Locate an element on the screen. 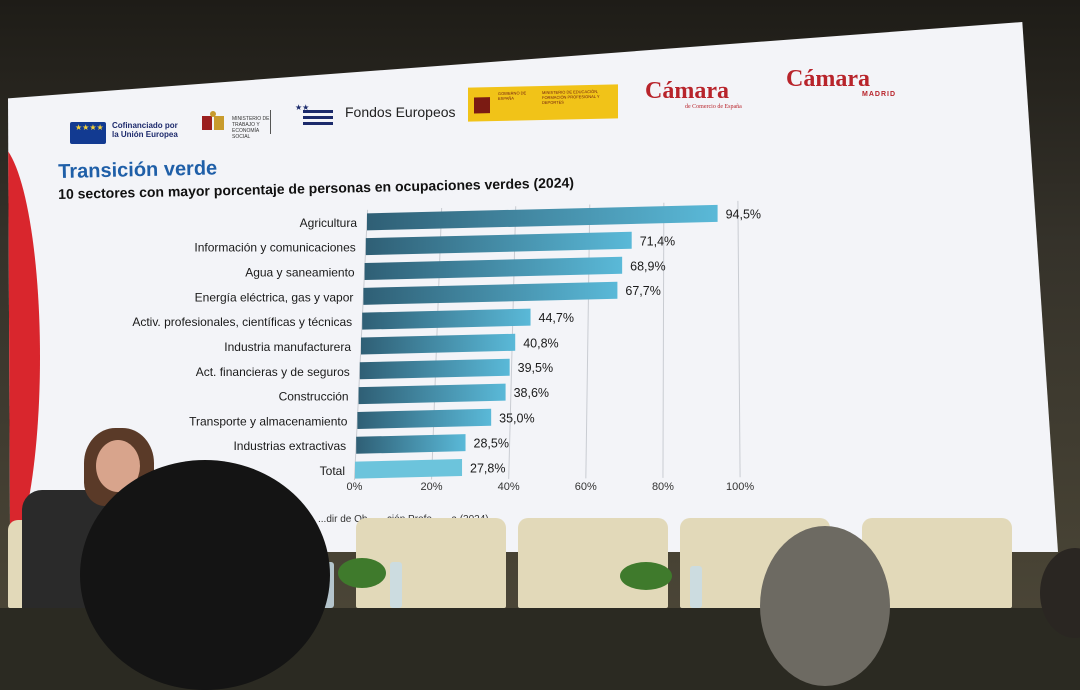 The image size is (1080, 690). chart-bars is located at coordinates (536, 341).